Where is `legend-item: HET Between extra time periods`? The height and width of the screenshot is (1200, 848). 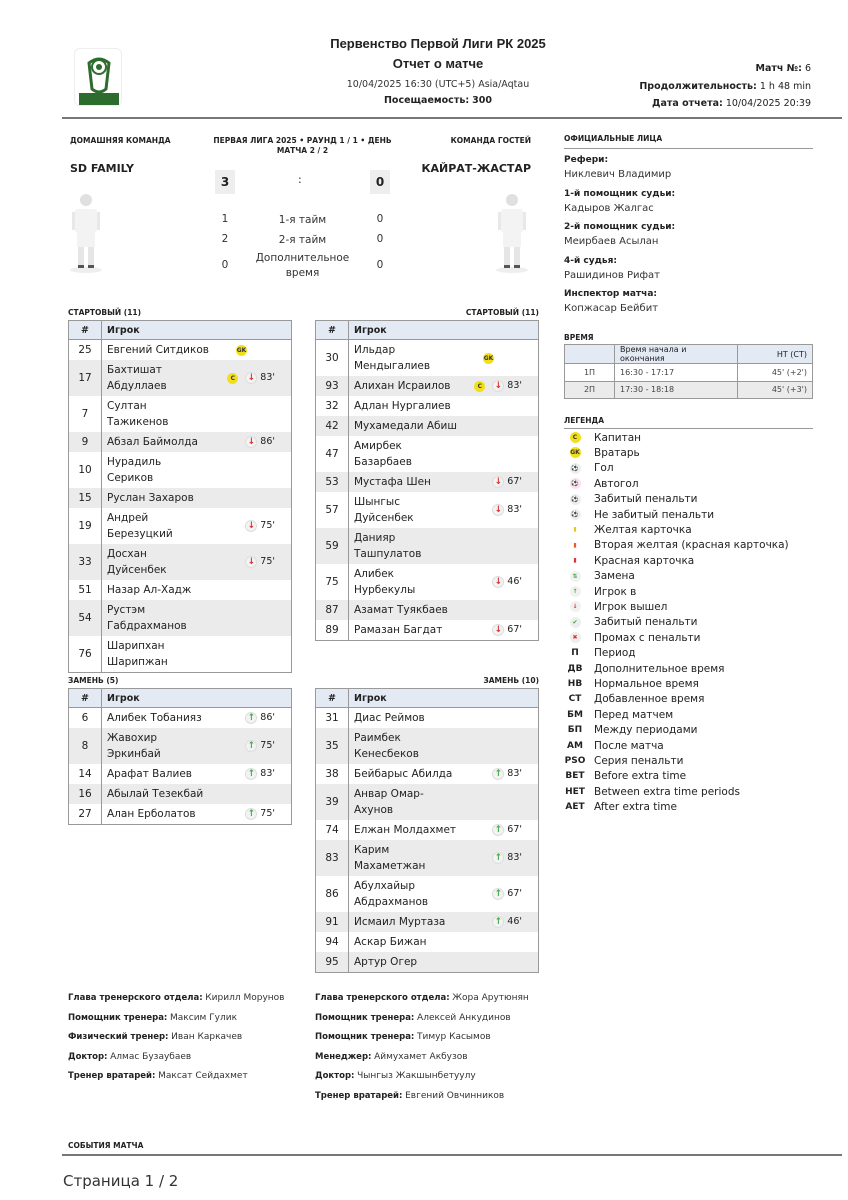 legend-item: HET Between extra time periods is located at coordinates (652, 791).